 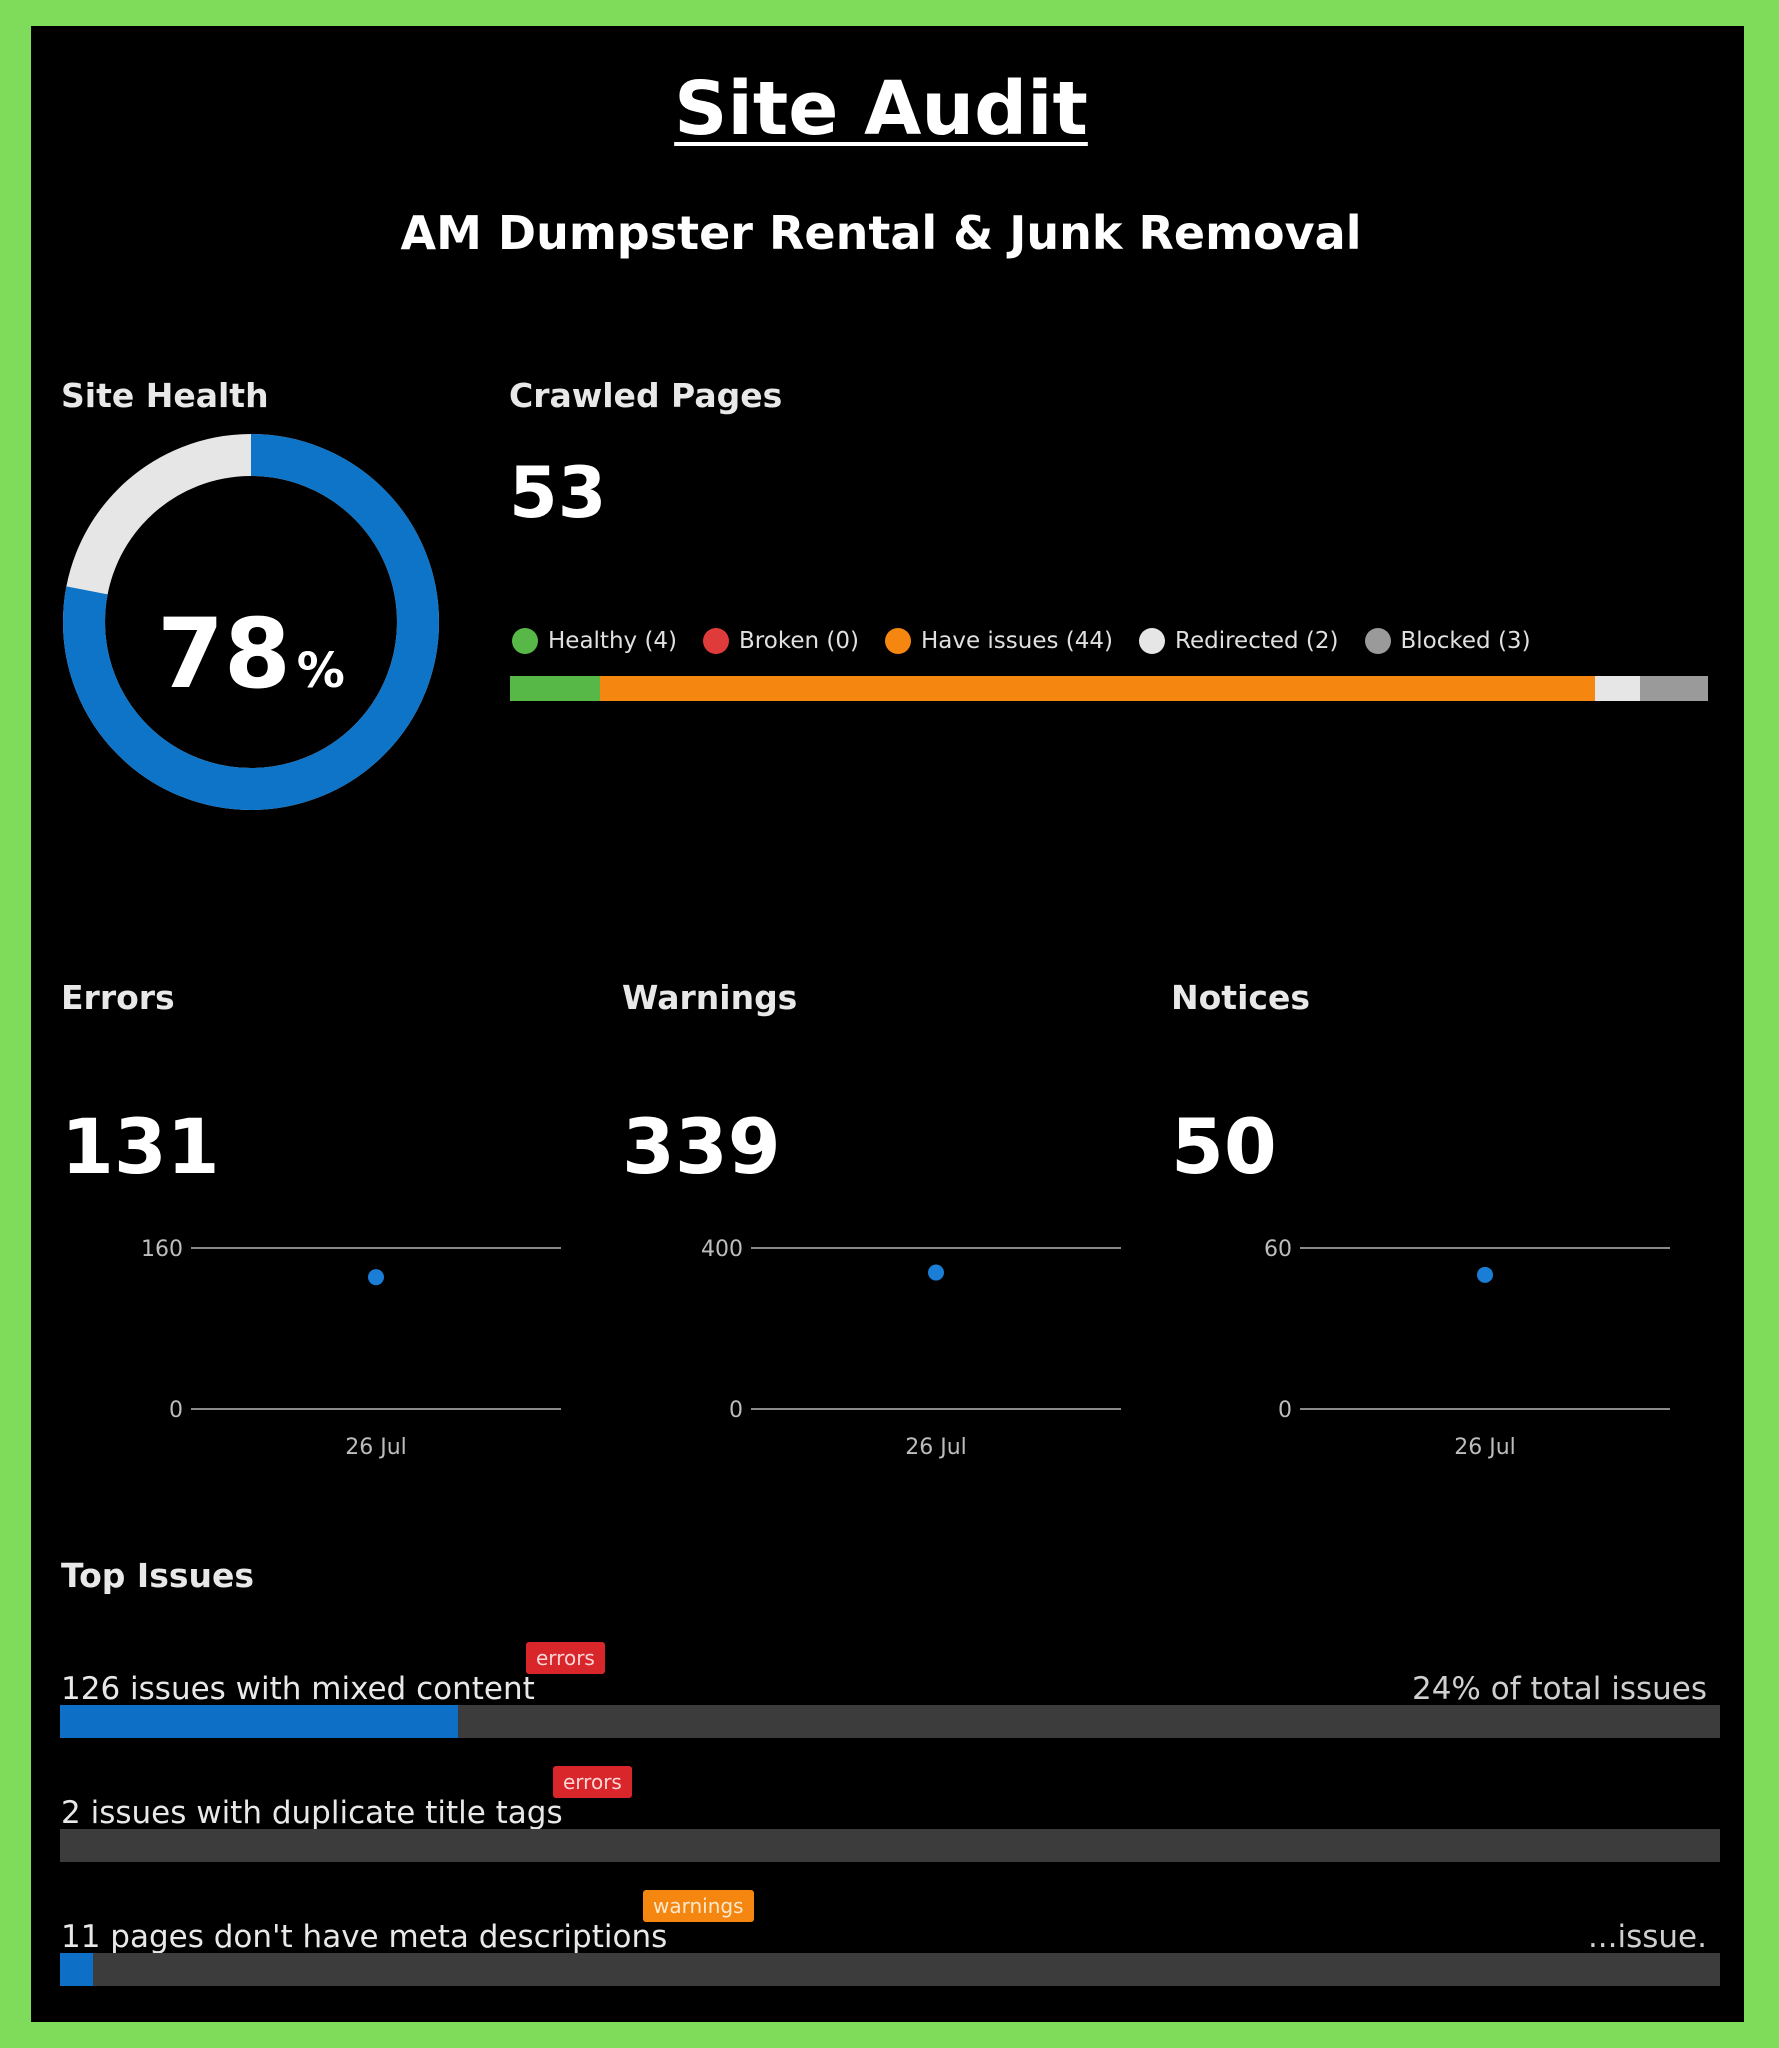 I want to click on legend-item-redirected: Redirected (2), so click(x=1239, y=641).